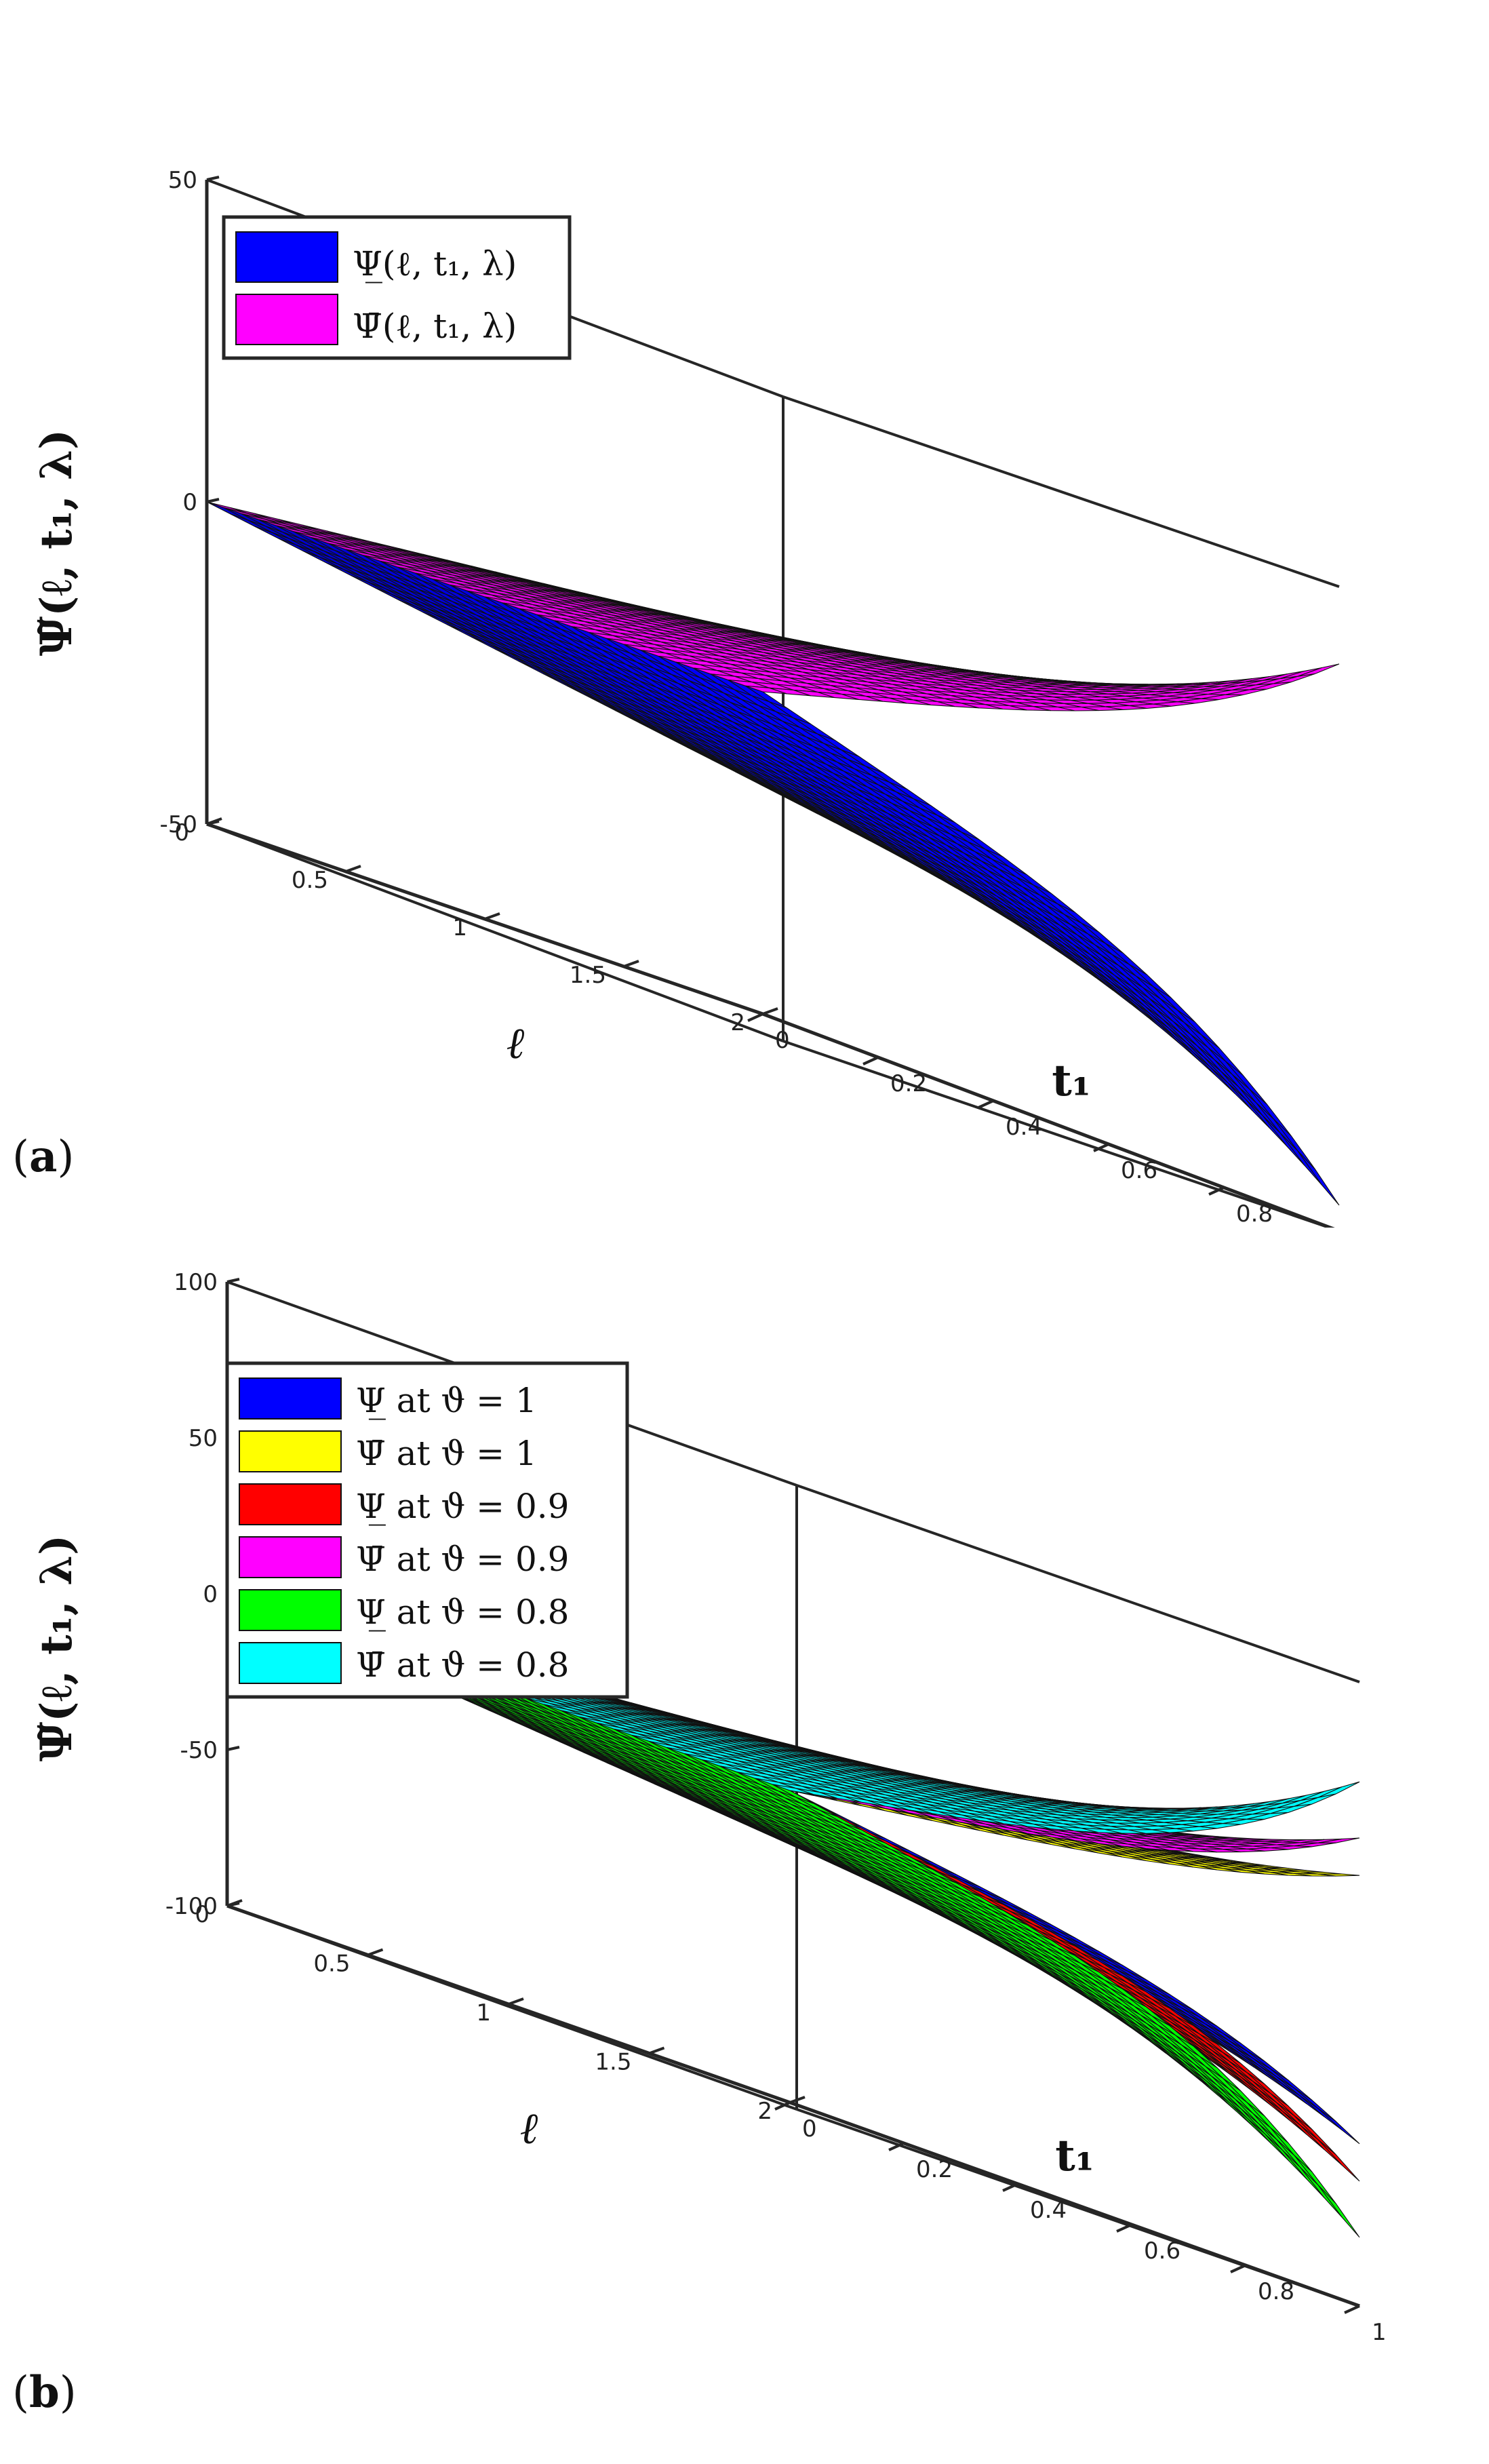 The image size is (1489, 2464). What do you see at coordinates (462, 1612) in the screenshot?
I see `legend-entry-4: Ψ̲ at ϑ = 0.8` at bounding box center [462, 1612].